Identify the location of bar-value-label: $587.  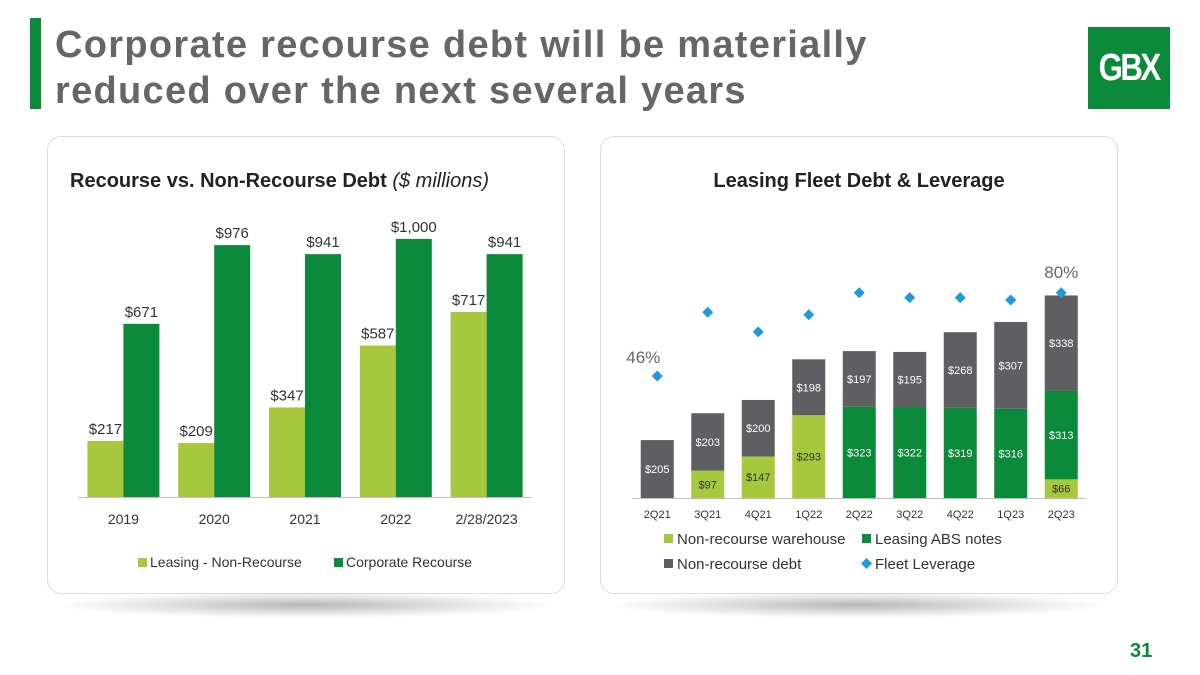
(377, 333).